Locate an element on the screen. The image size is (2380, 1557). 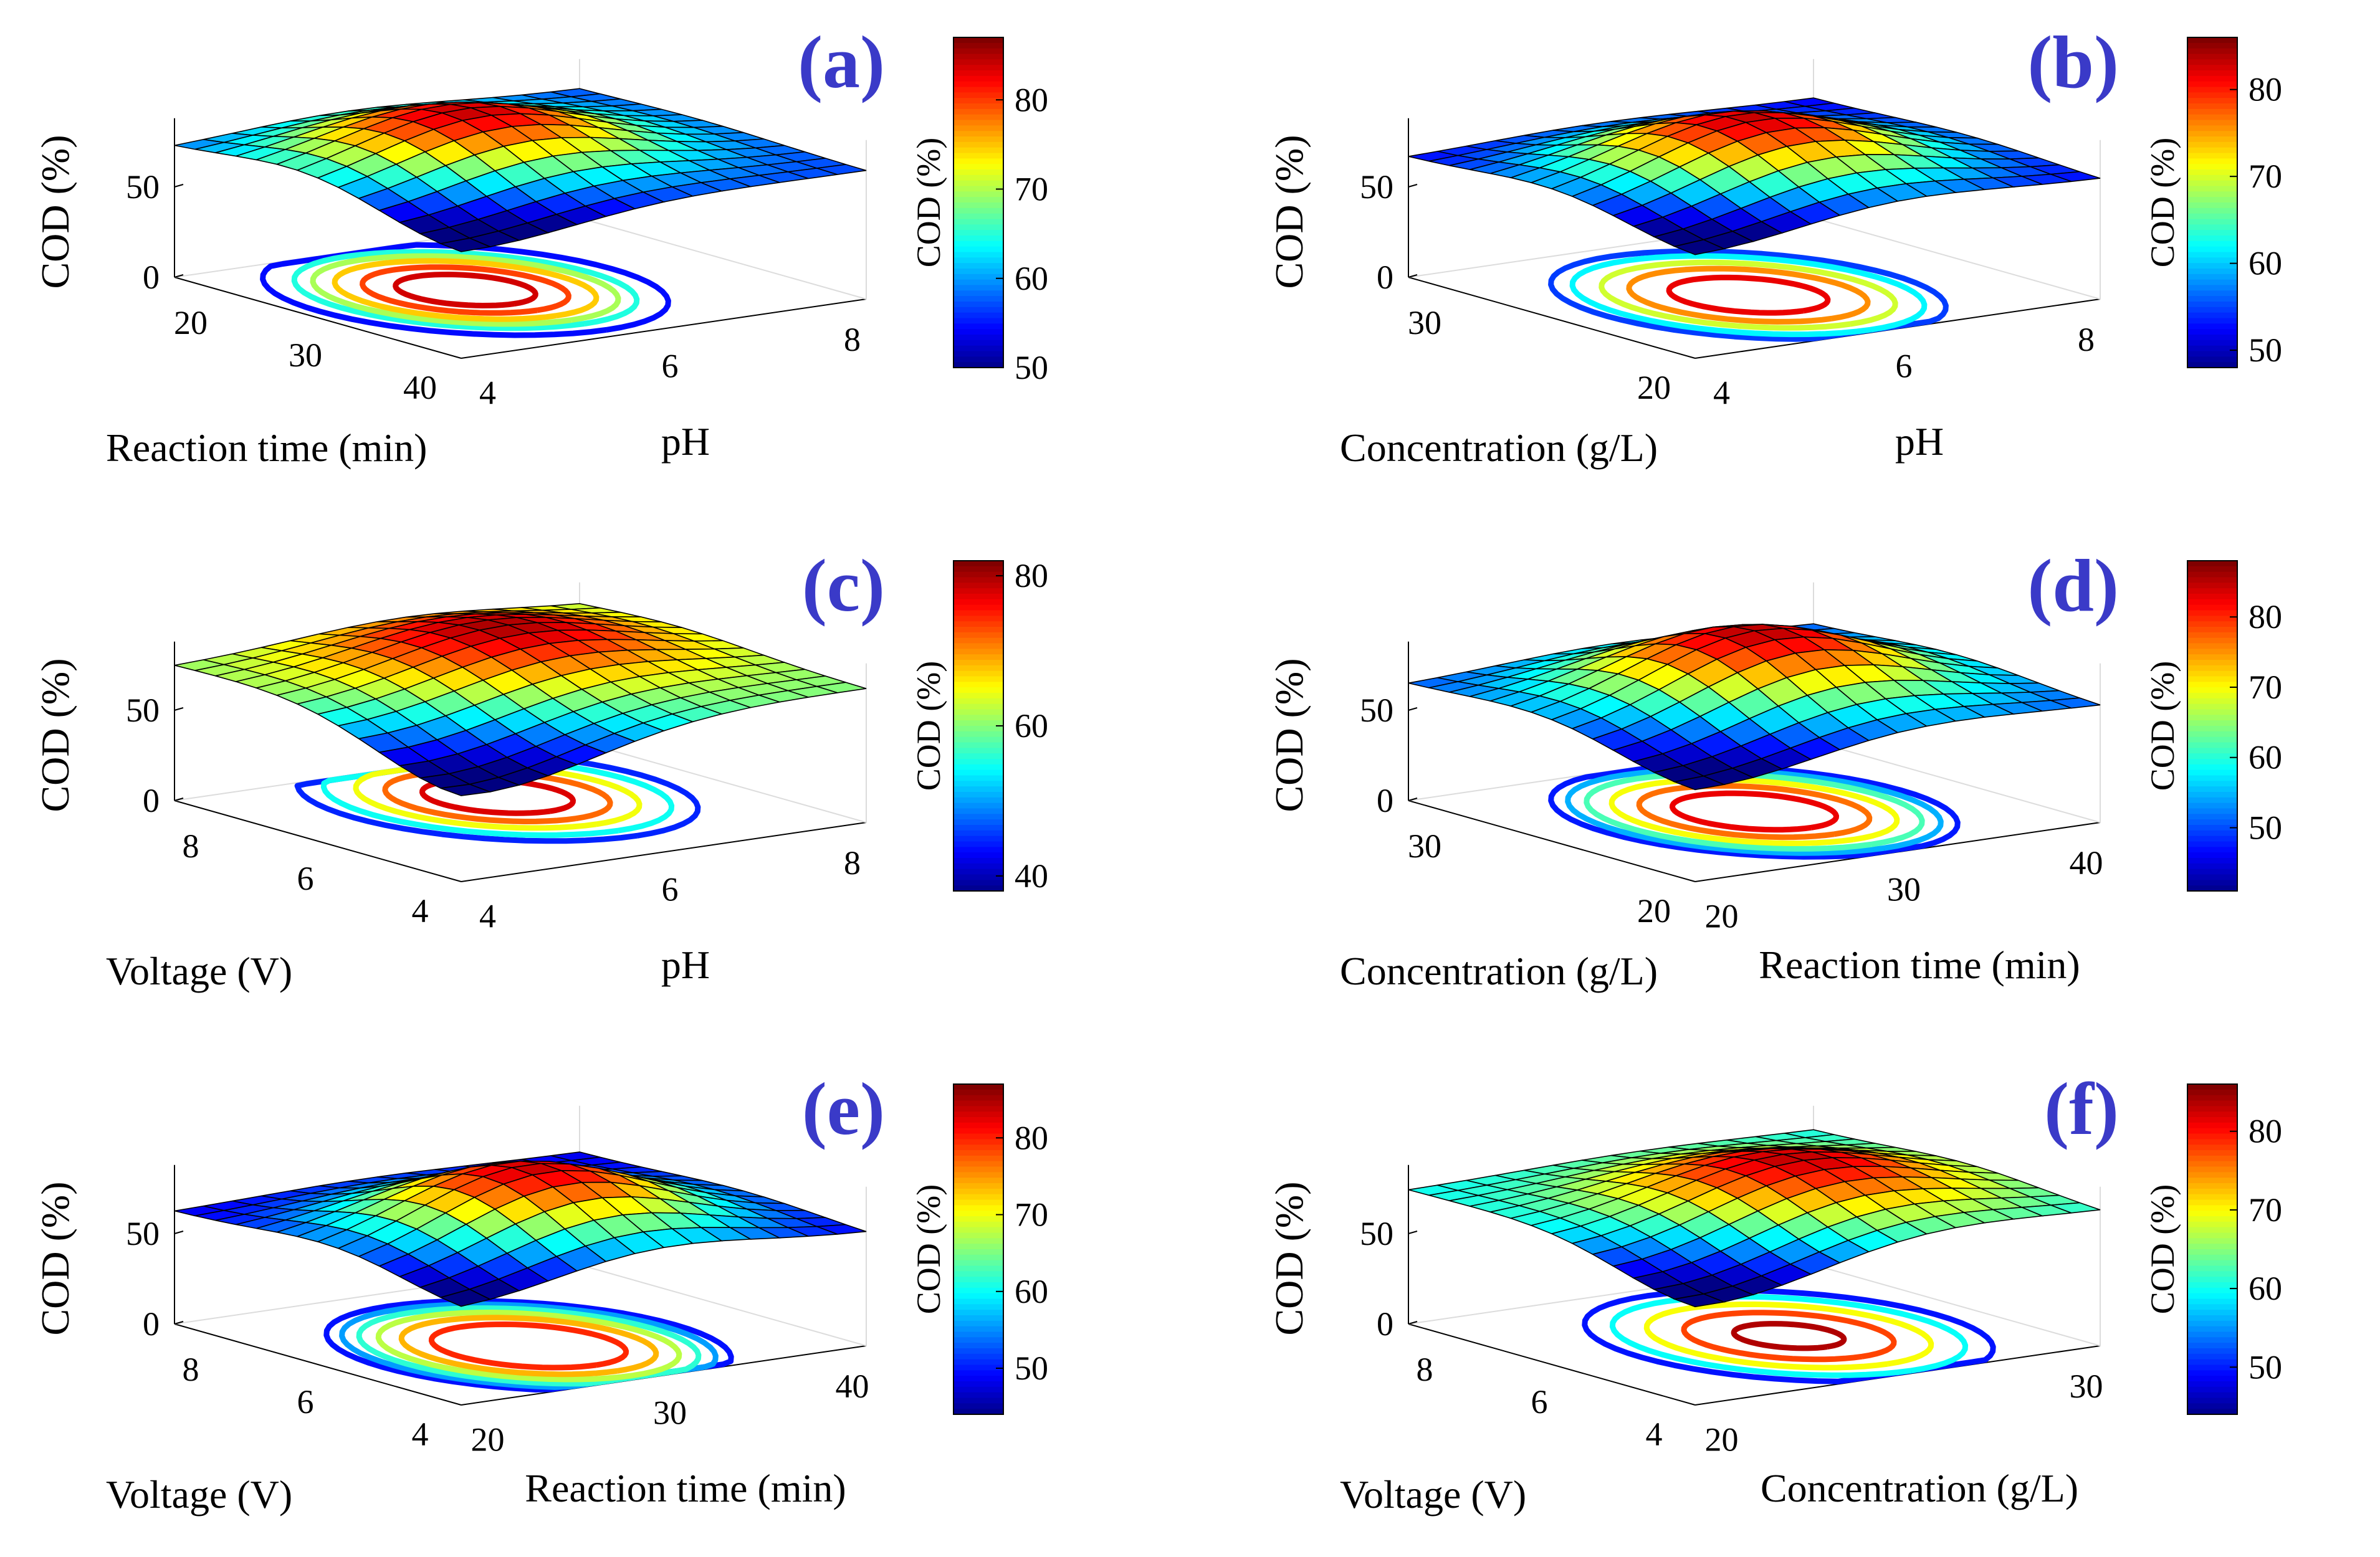
x-tick-label: 20 is located at coordinates (191, 322).